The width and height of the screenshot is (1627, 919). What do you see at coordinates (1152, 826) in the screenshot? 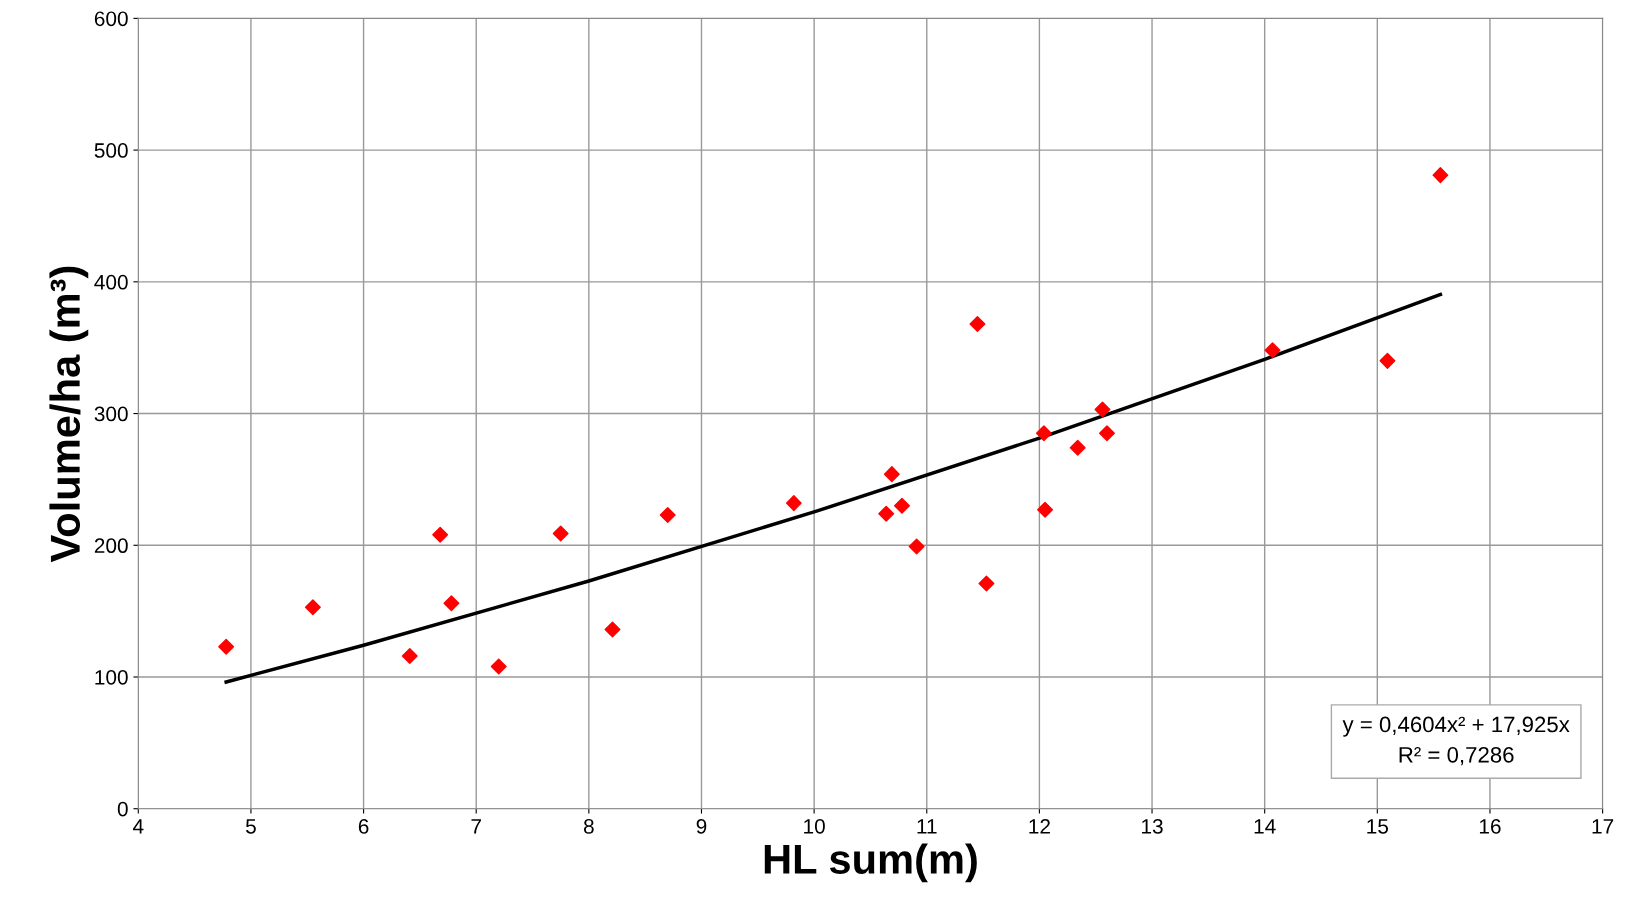
I see `x-tick-label: 13` at bounding box center [1152, 826].